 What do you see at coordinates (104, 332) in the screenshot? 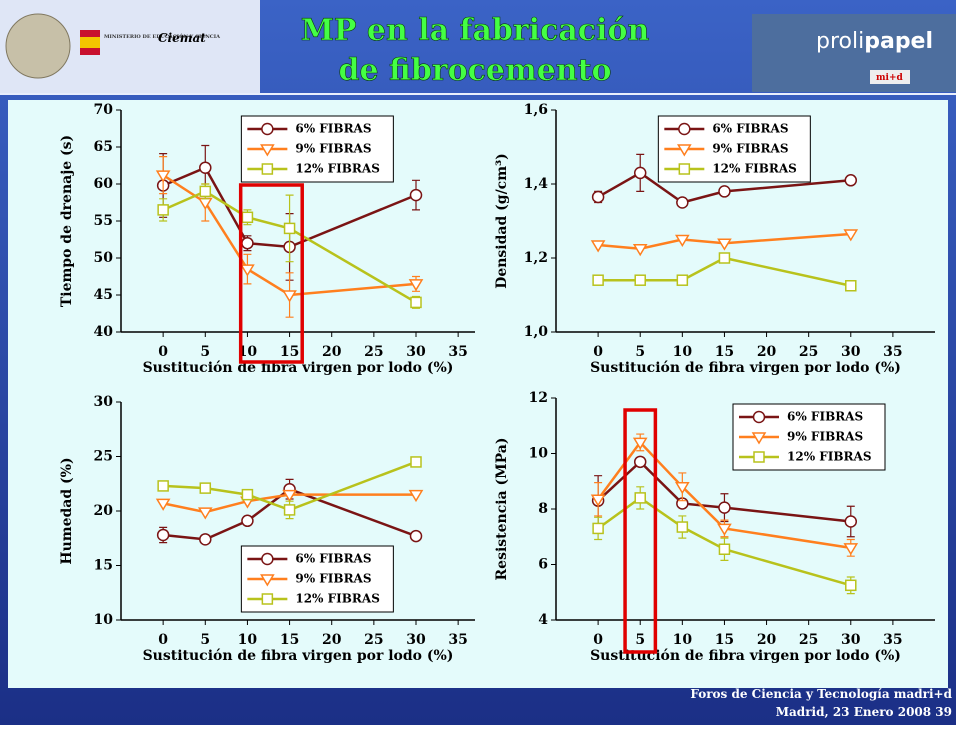
I see `y-tick-label: 40` at bounding box center [104, 332].